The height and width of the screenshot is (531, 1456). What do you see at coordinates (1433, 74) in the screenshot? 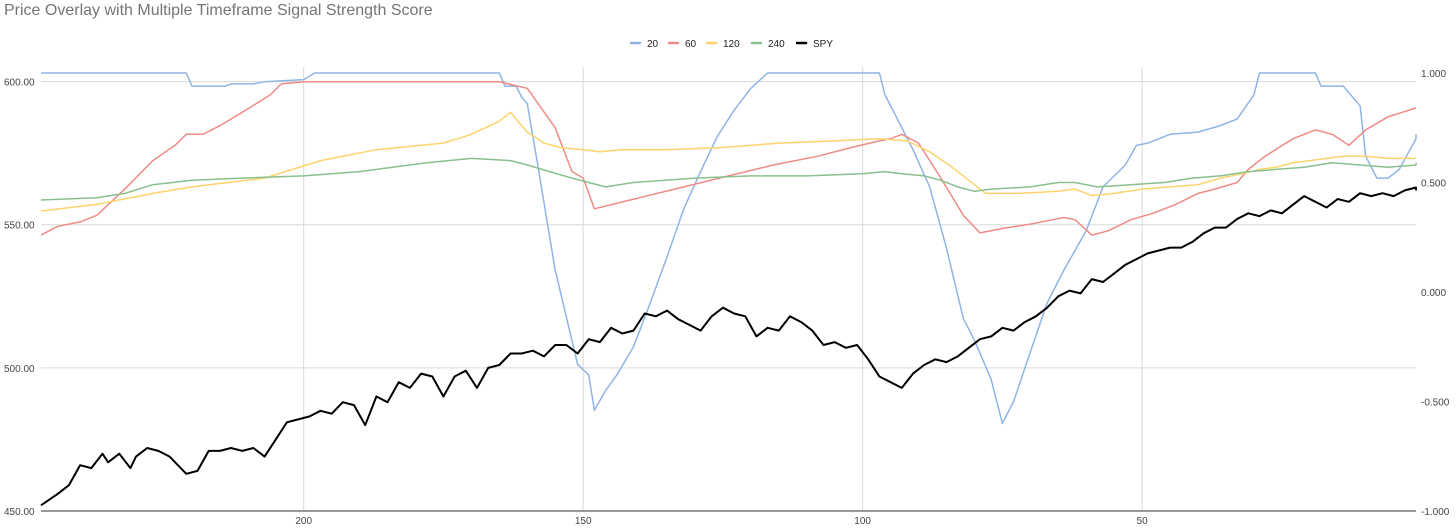
I see `right-tick-label: 1.000` at bounding box center [1433, 74].